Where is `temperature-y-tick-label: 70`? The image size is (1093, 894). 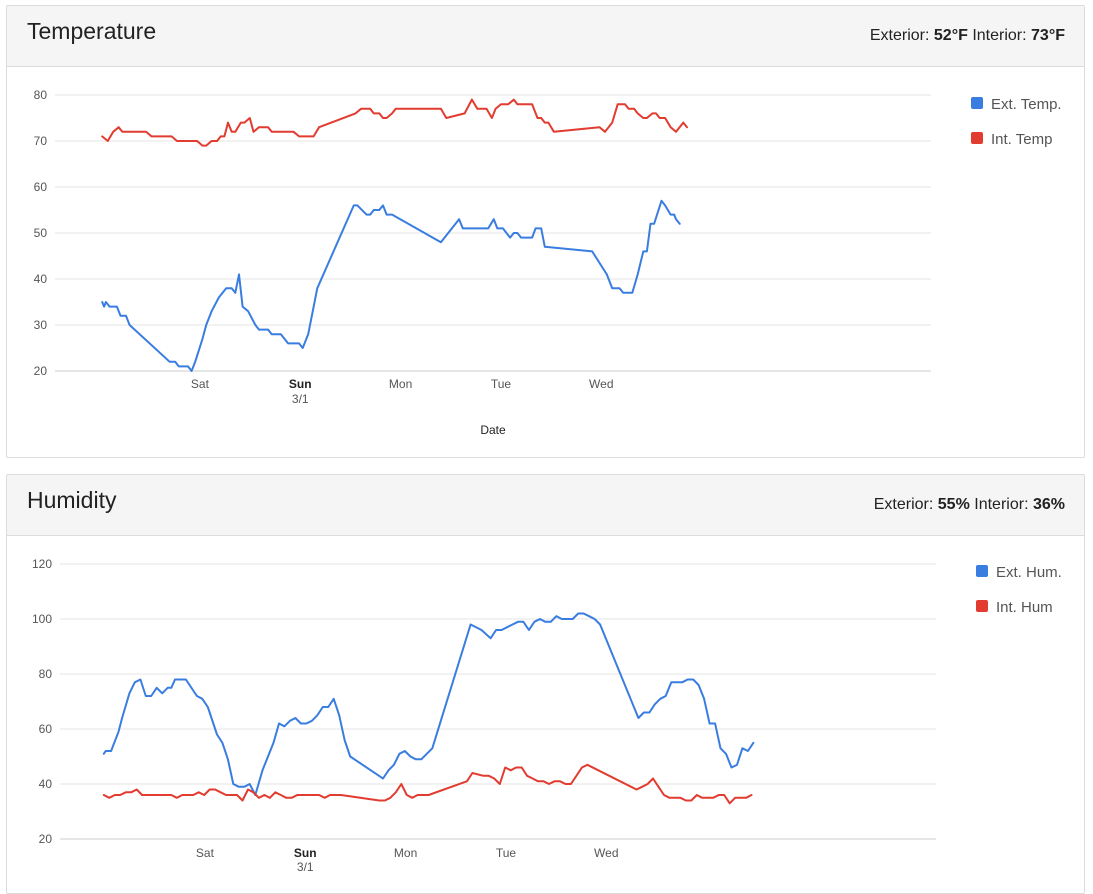
temperature-y-tick-label: 70 is located at coordinates (41, 141).